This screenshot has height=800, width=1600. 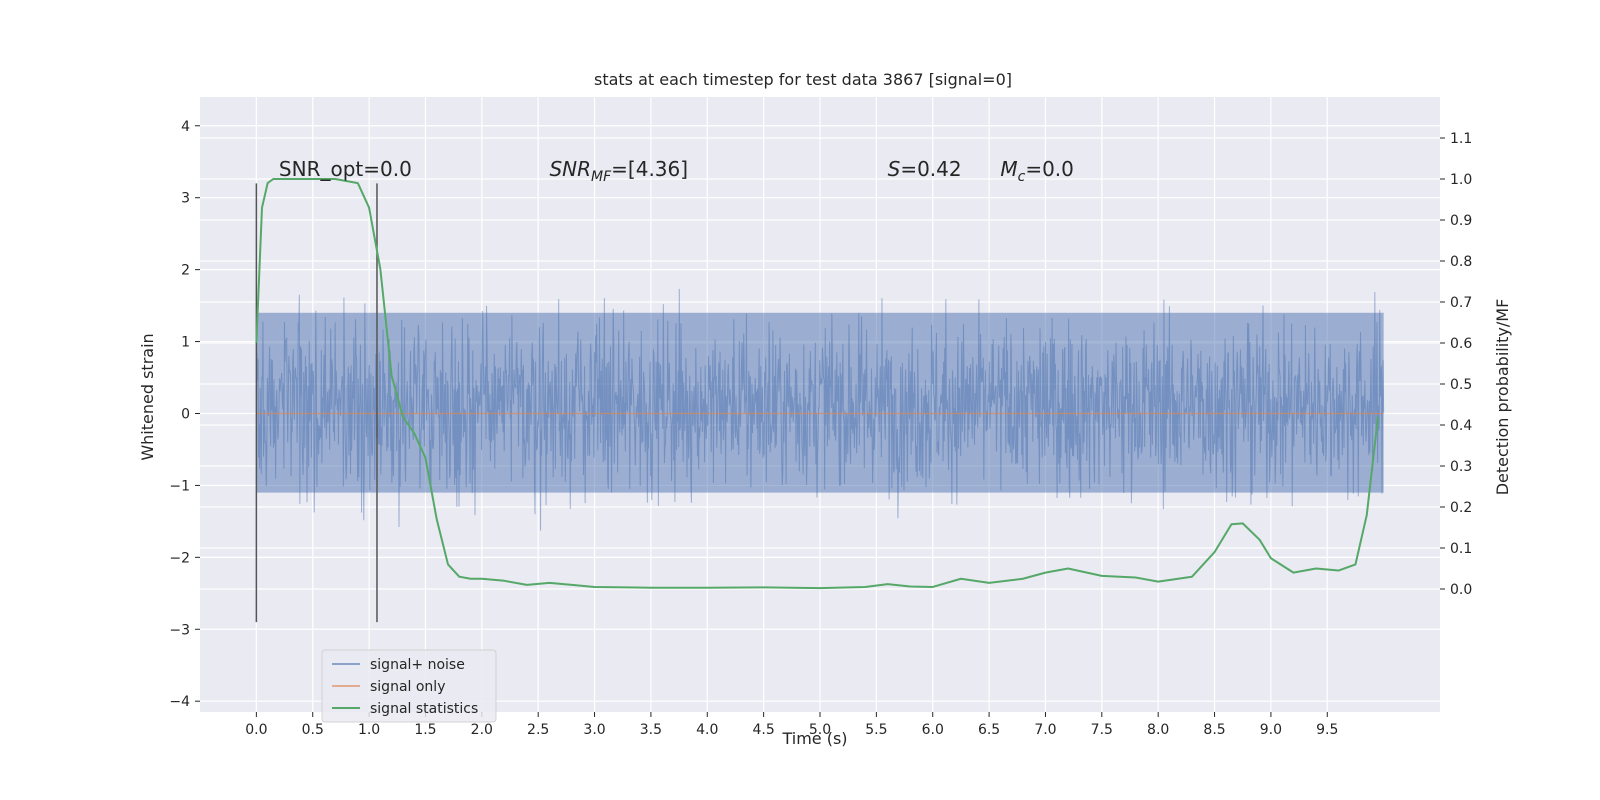 What do you see at coordinates (1461, 303) in the screenshot?
I see `y-right-tick-label: 0.7` at bounding box center [1461, 303].